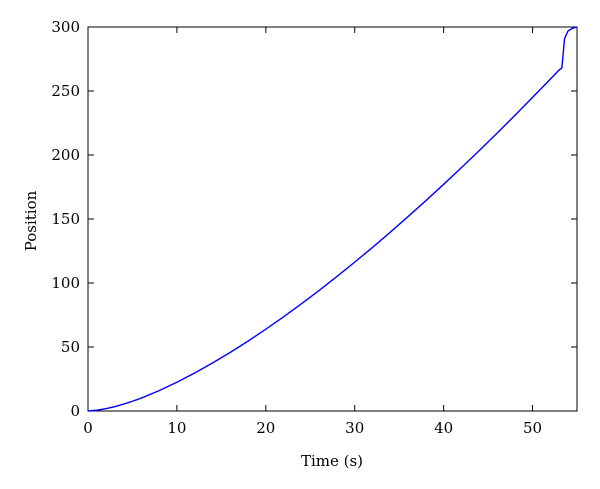 Image resolution: width=600 pixels, height=489 pixels. Describe the element at coordinates (65, 155) in the screenshot. I see `y-tick-label: 200` at that location.